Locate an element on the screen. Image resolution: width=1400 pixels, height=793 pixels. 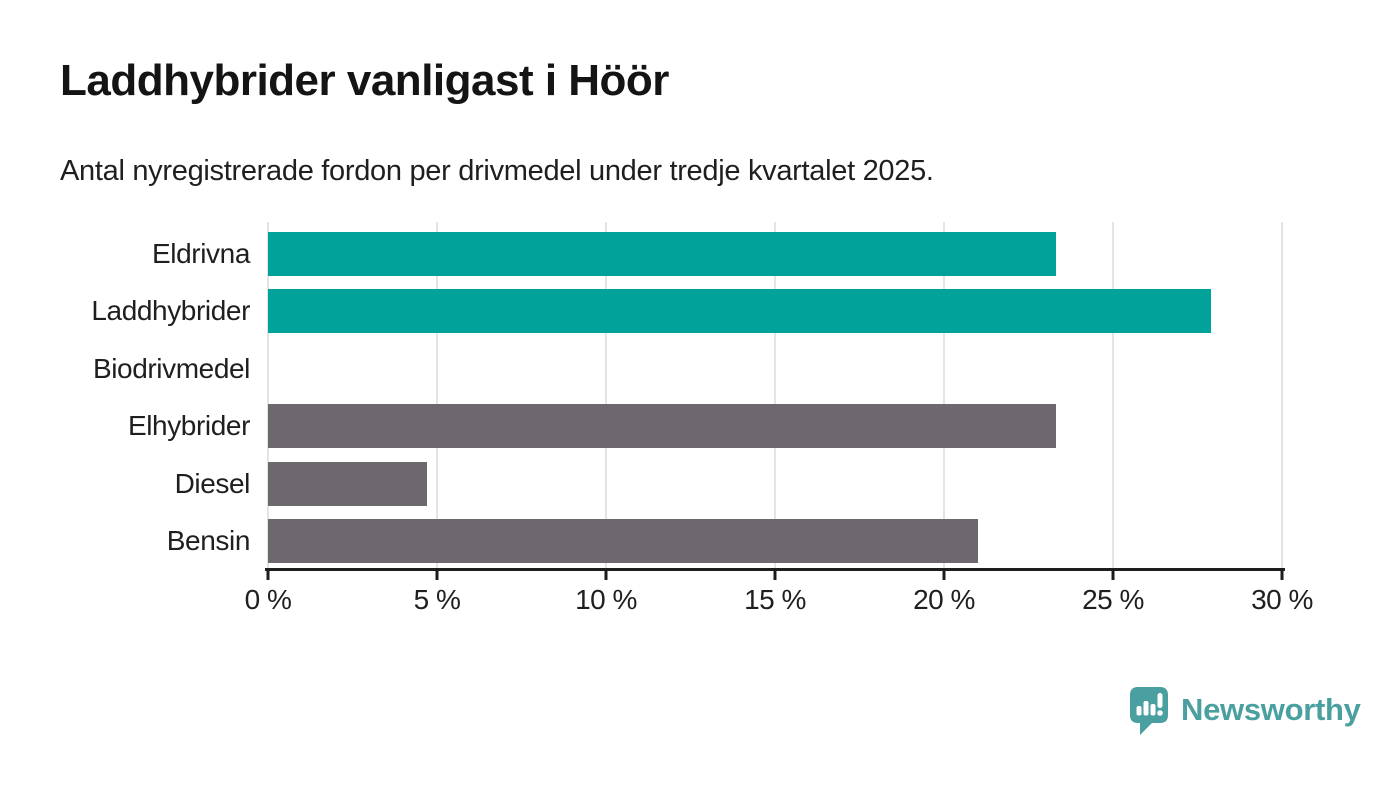
x-axis-tick-label: 10 % is located at coordinates (606, 599).